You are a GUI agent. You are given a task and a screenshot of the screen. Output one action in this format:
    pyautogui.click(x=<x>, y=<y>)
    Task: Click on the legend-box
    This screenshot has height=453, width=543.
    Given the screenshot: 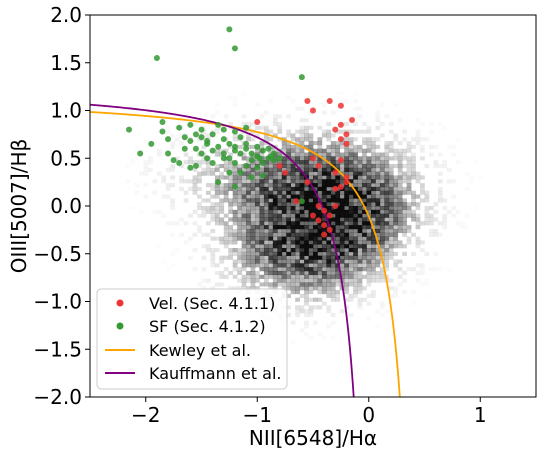 What is the action you would take?
    pyautogui.click(x=192, y=339)
    